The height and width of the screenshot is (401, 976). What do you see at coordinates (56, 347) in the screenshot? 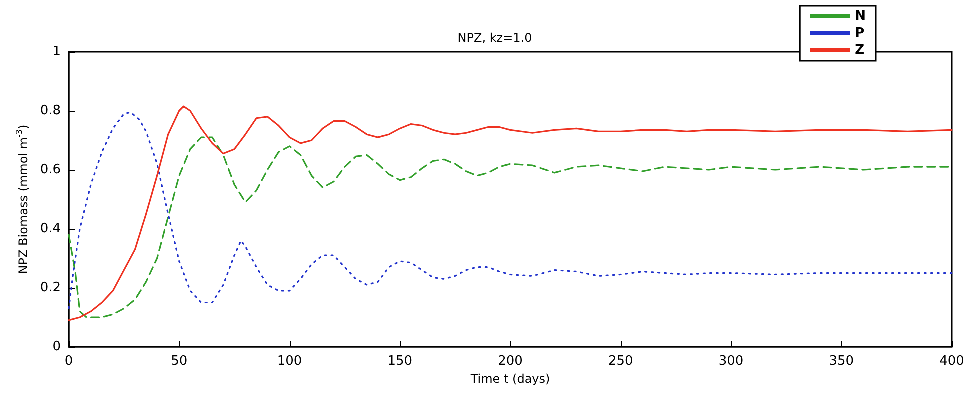
I see `y-tick-label: 0` at bounding box center [56, 347].